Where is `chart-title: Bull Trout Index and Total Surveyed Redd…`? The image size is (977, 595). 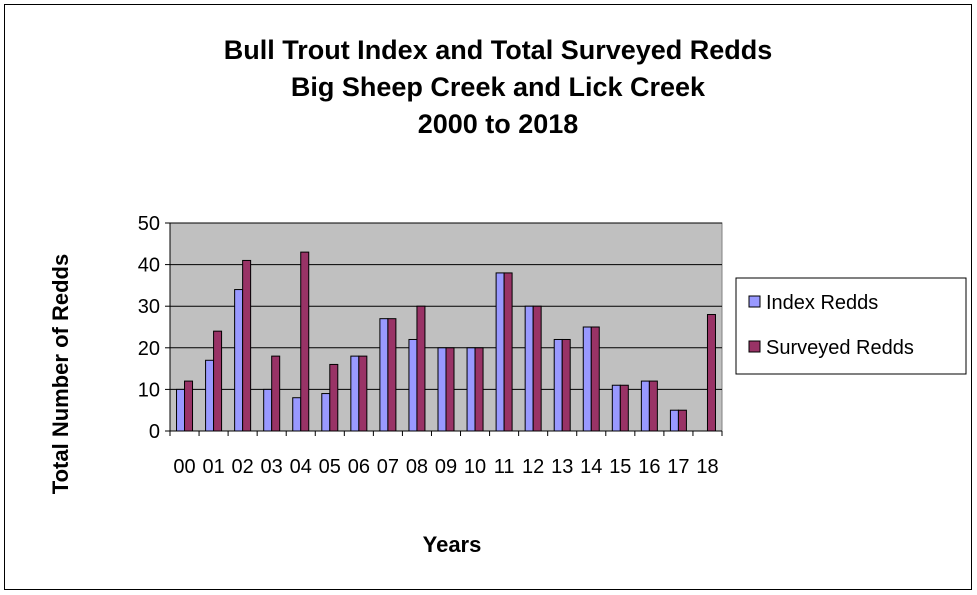 chart-title: Bull Trout Index and Total Surveyed Redd… is located at coordinates (498, 87).